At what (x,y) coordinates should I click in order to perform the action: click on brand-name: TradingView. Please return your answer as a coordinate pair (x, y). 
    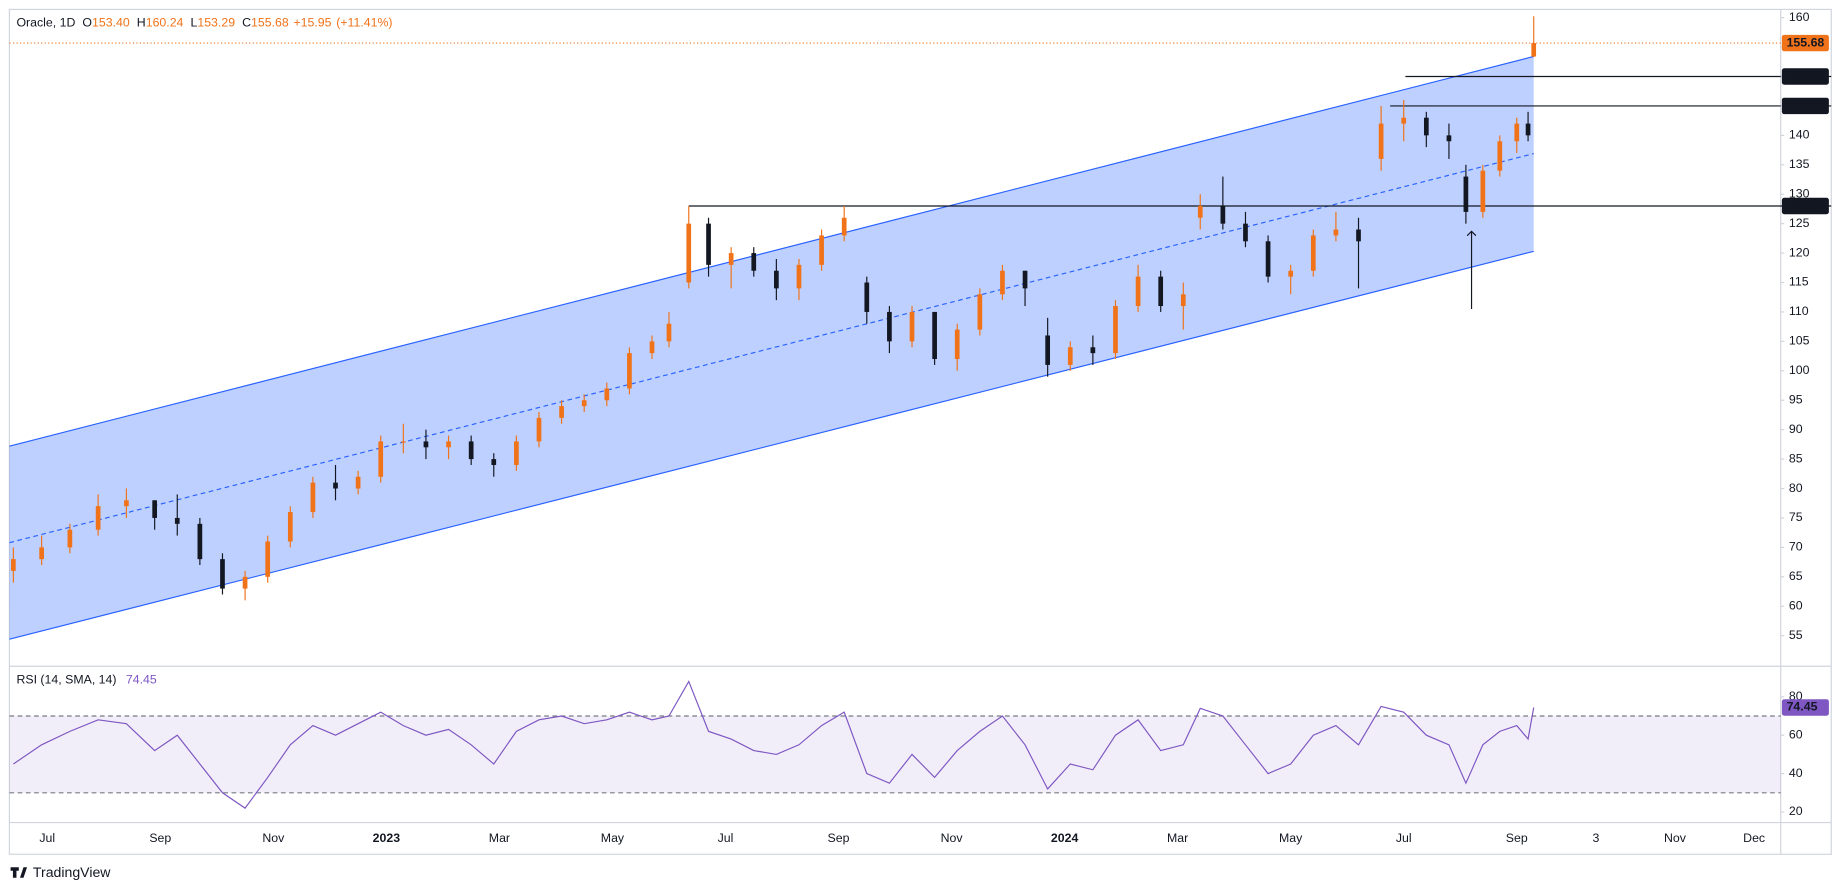
    Looking at the image, I should click on (72, 872).